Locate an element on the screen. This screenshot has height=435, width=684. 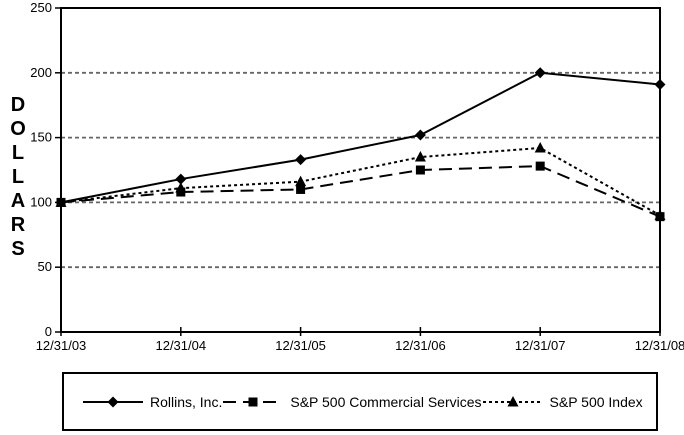
legend-line-triangle-icon is located at coordinates (512, 400).